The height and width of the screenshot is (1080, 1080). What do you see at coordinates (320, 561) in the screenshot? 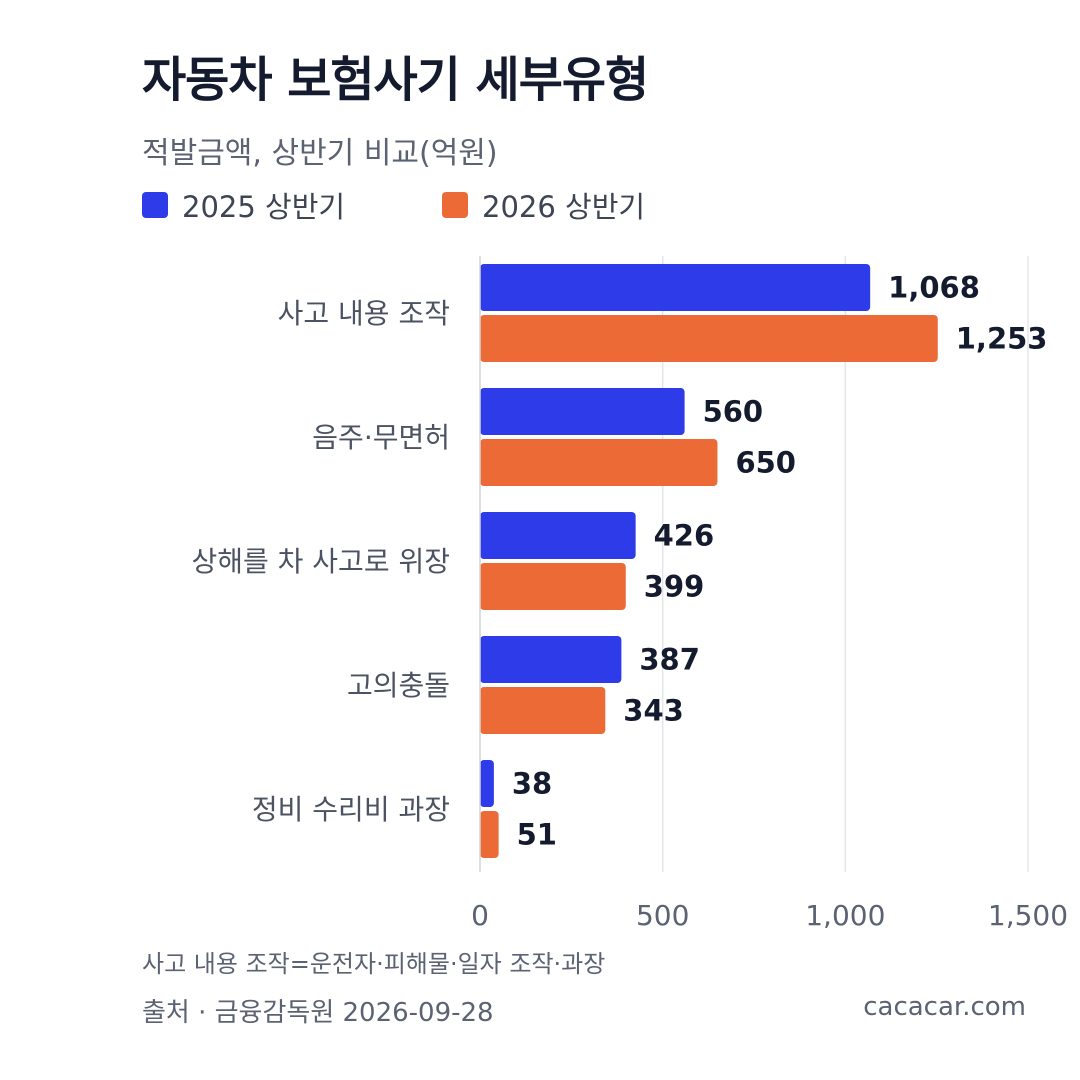
I see `category-label: 상해를 차 사고로 위장` at bounding box center [320, 561].